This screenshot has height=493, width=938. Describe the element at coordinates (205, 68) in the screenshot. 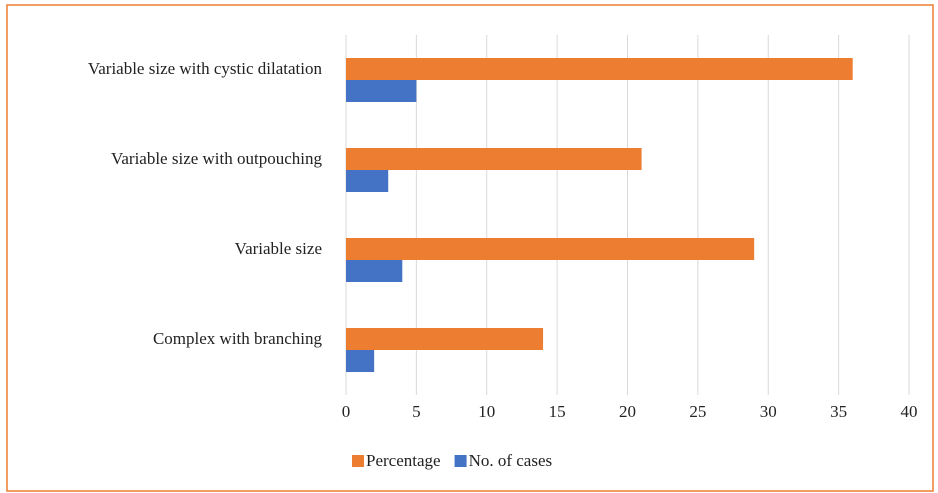

I see `y-tick-label: Variable size with cystic dilatation` at that location.